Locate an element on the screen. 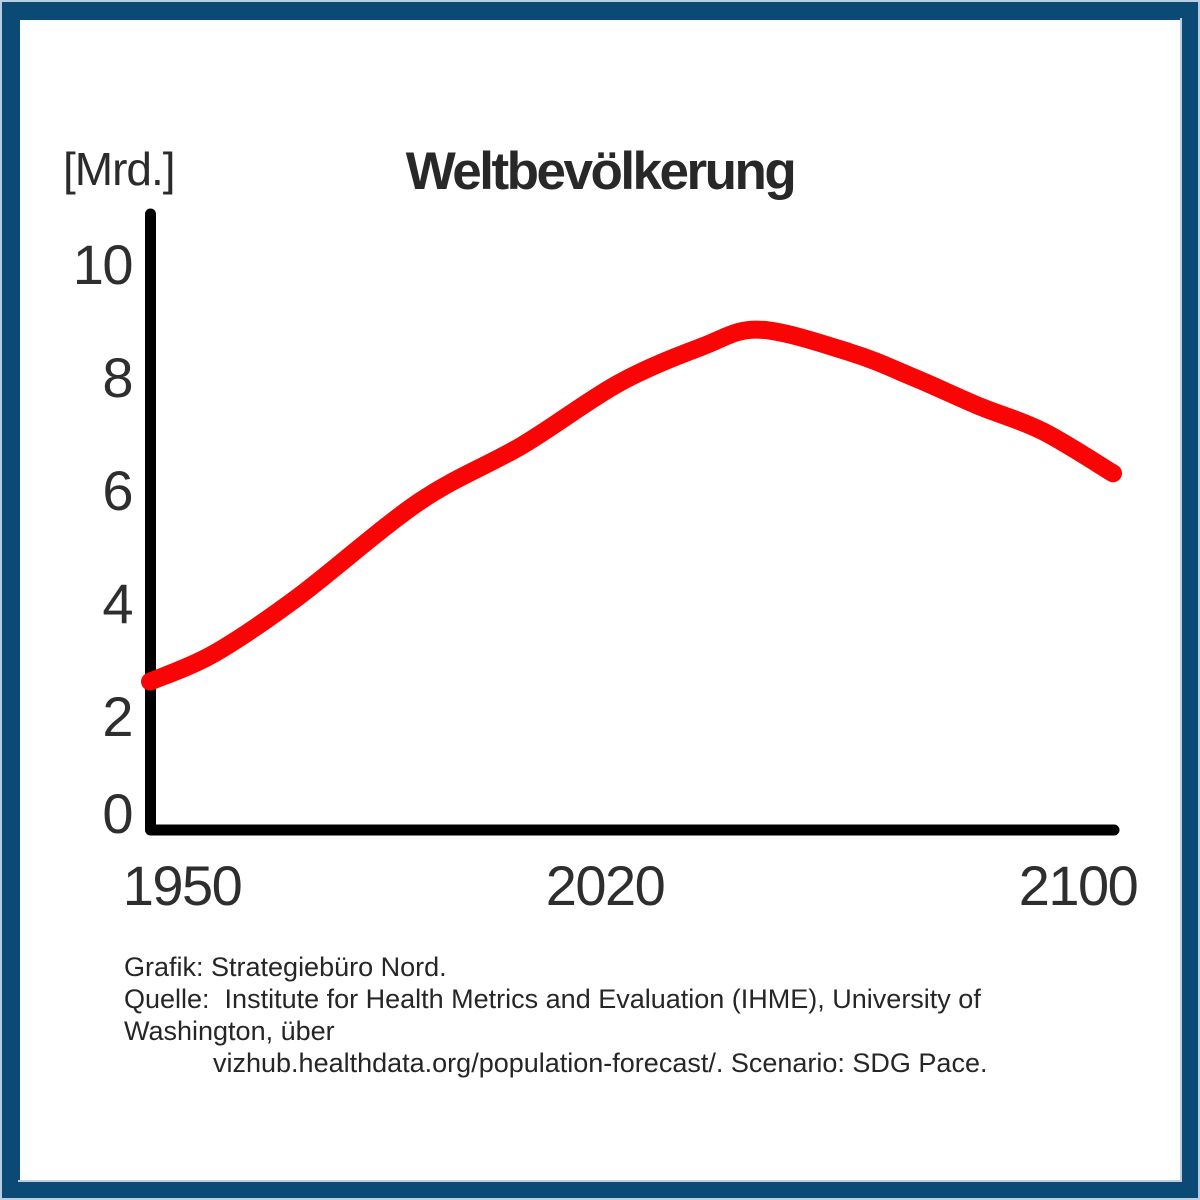 This screenshot has width=1200, height=1200. footer-grafik-line: Grafik: Strategiebüro Nord. is located at coordinates (285, 967).